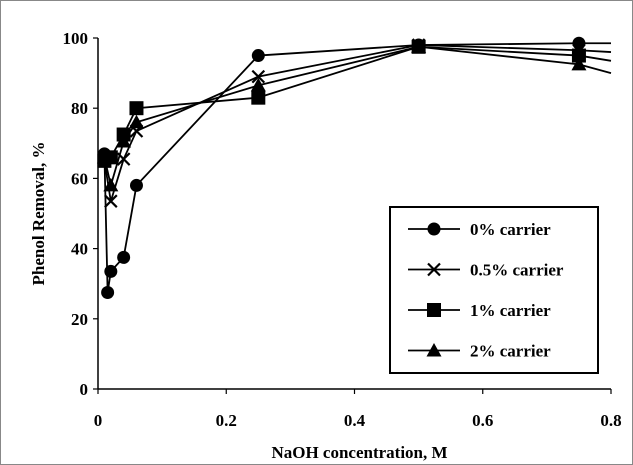  I want to click on x-tick-label: 0, so click(98, 420).